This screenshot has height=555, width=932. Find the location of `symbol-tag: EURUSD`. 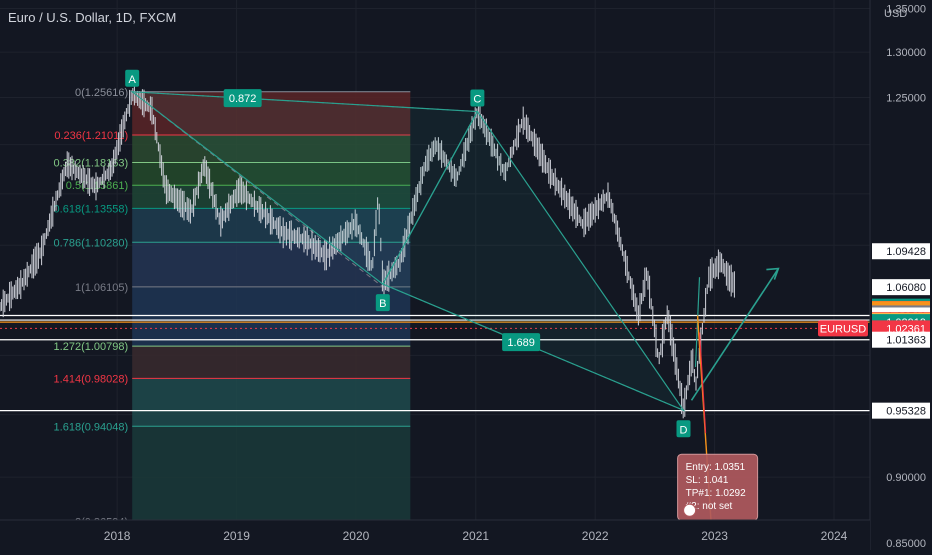

symbol-tag: EURUSD is located at coordinates (843, 329).